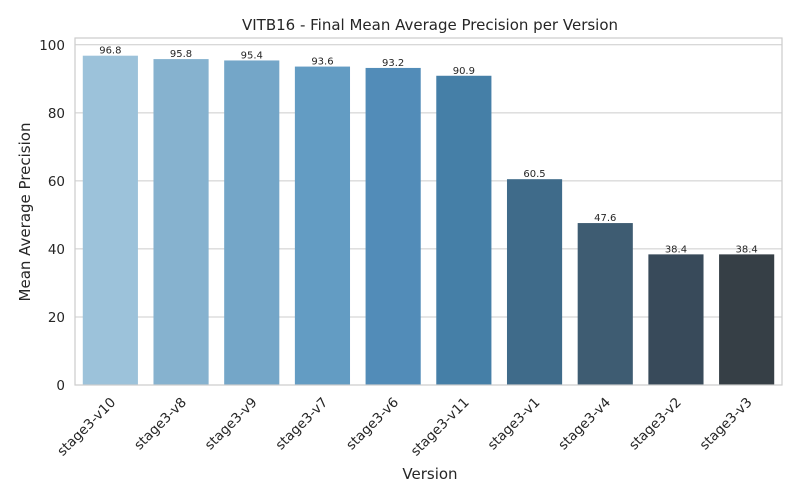  Describe the element at coordinates (372, 424) in the screenshot. I see `x-tick-label: stage3-v6` at that location.